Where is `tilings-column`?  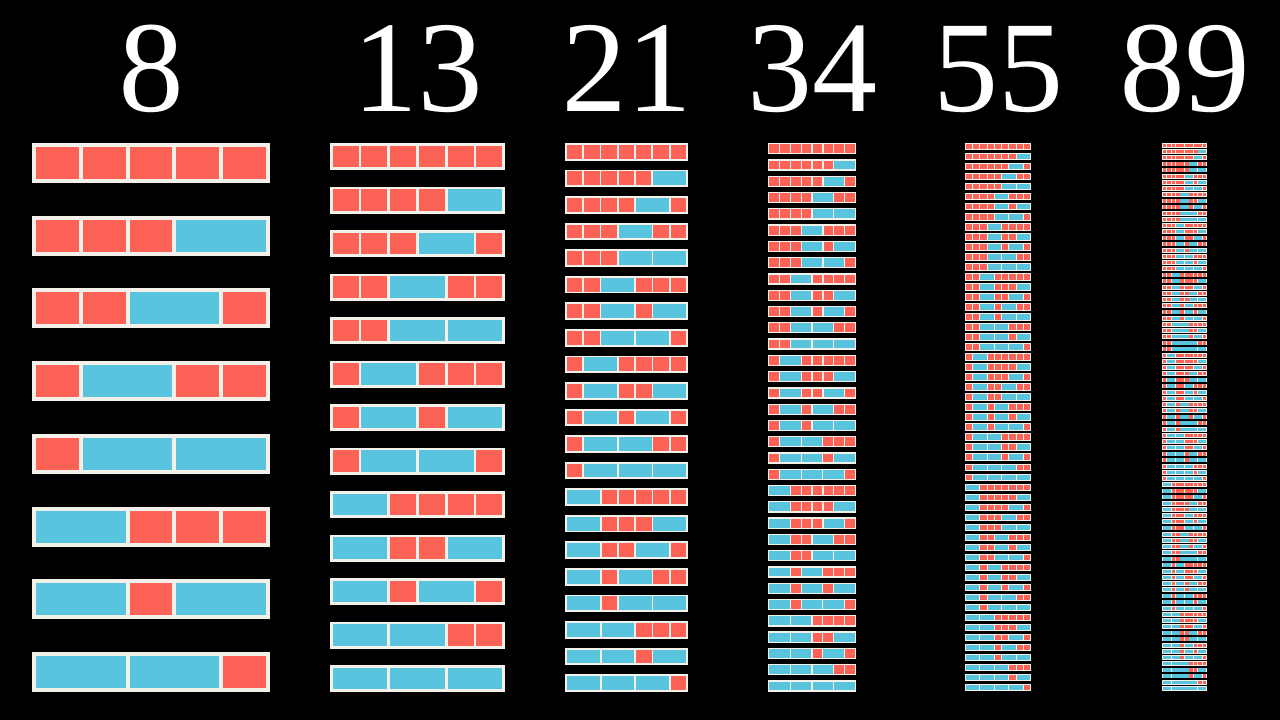
tilings-column is located at coordinates (151, 417).